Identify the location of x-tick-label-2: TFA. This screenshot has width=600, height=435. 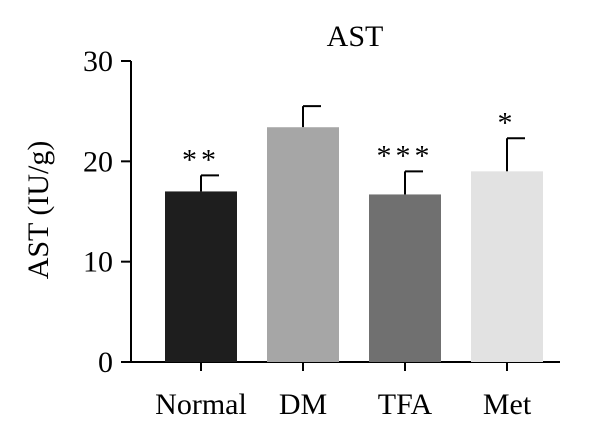
(405, 404).